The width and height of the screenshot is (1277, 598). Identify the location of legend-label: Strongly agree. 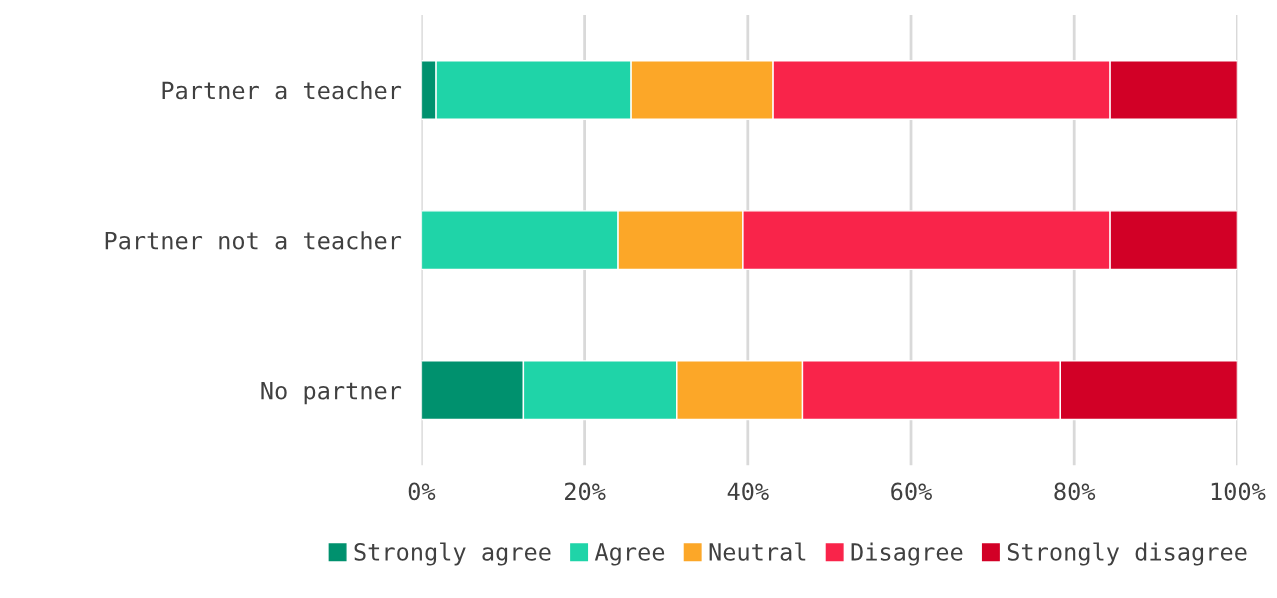
(452, 554).